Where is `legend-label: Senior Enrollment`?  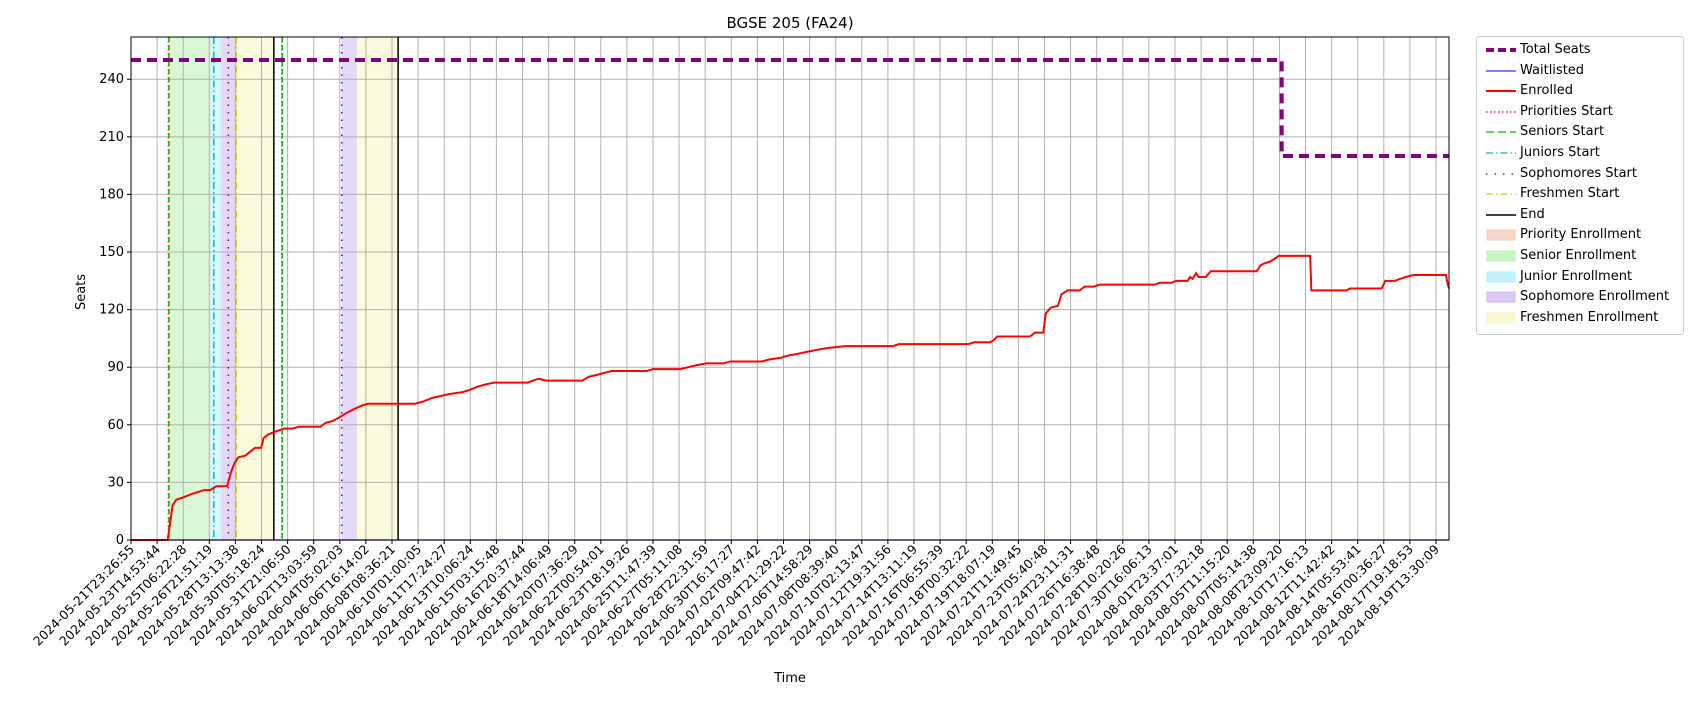
legend-label: Senior Enrollment is located at coordinates (1578, 255).